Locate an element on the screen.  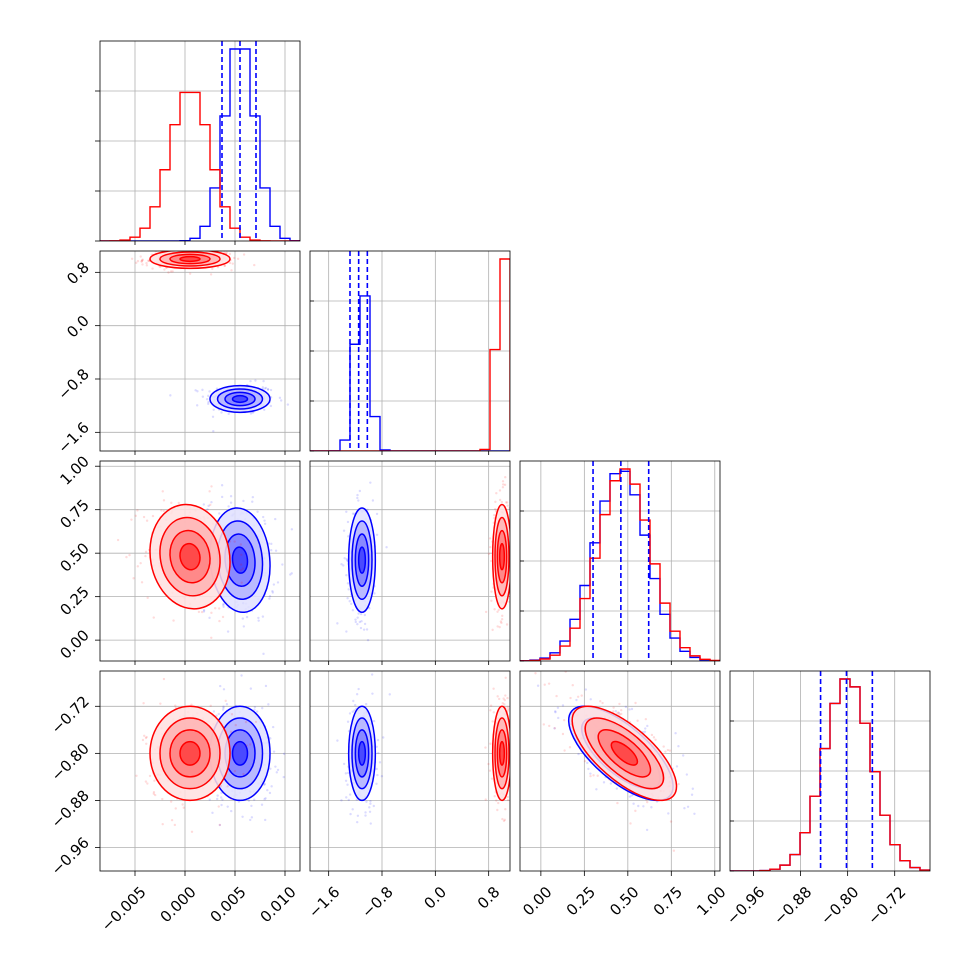
ytick-label-3-1: −0.88 is located at coordinates (70, 809).